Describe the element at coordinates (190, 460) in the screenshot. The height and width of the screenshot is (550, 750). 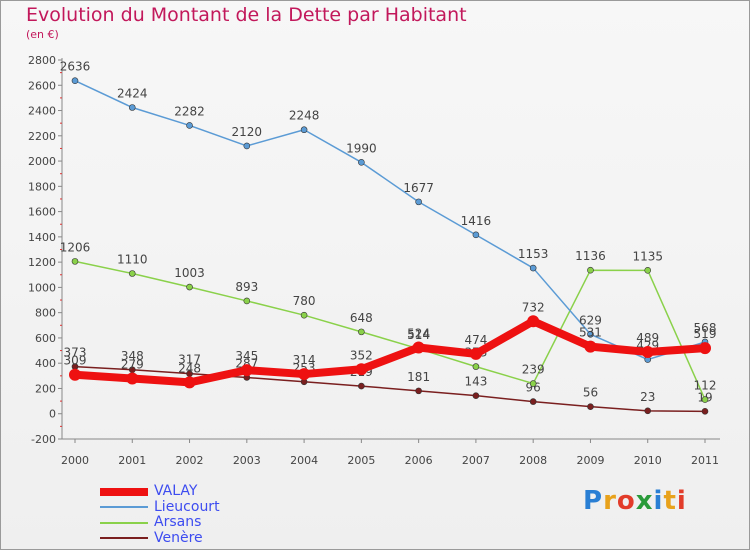
I see `x-tick-label: 2002` at that location.